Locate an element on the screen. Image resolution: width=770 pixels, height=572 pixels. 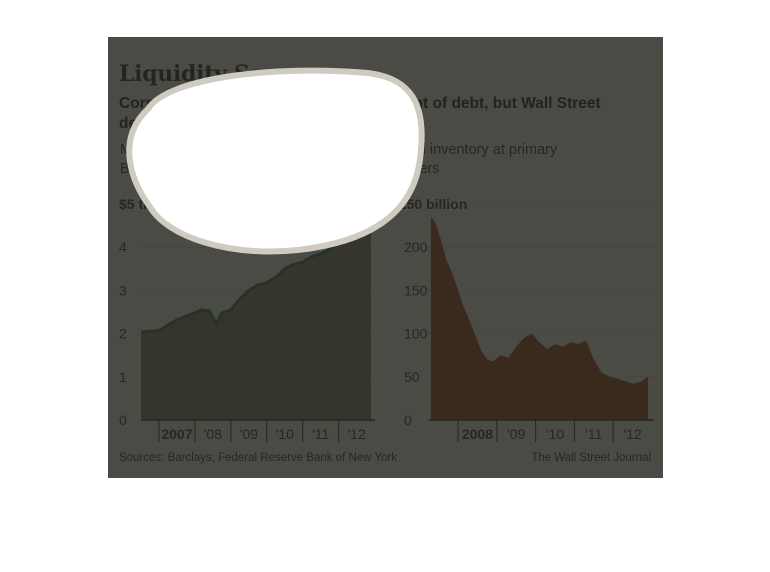
left-xtick-label: '11 is located at coordinates (320, 434).